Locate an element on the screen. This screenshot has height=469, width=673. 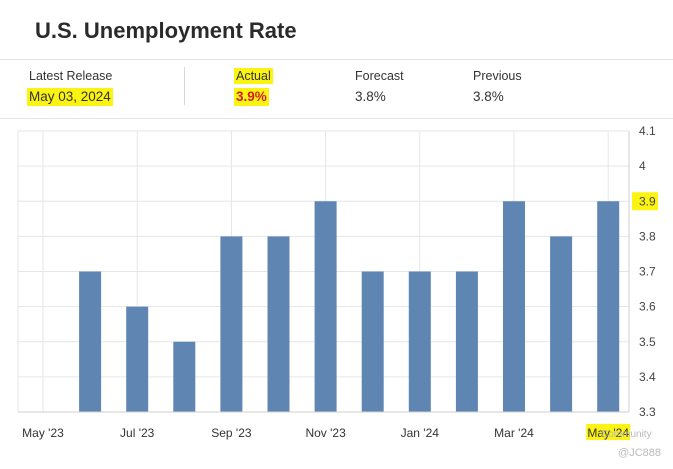
latest-release-label: Latest Release is located at coordinates (71, 76).